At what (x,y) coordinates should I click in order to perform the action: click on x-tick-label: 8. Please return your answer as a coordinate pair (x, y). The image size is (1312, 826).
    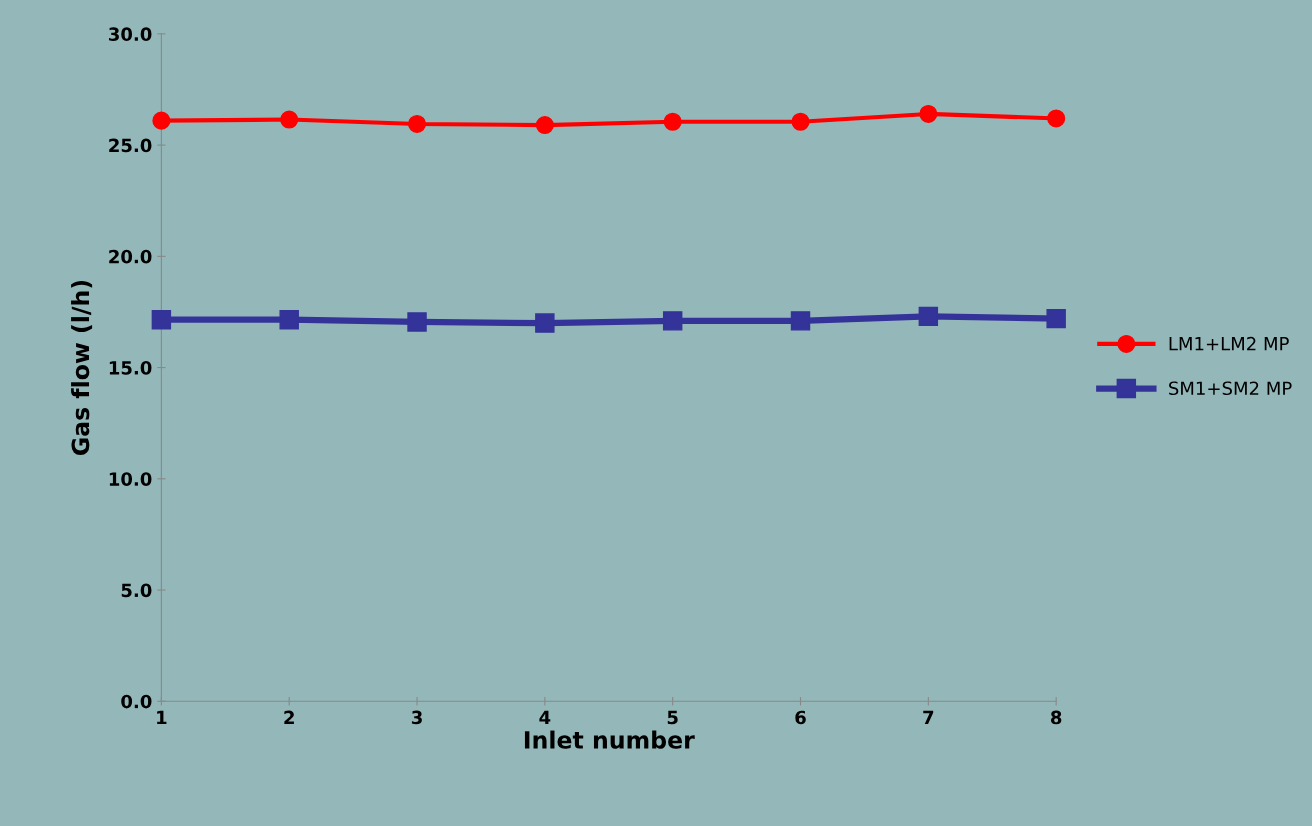
    Looking at the image, I should click on (1056, 717).